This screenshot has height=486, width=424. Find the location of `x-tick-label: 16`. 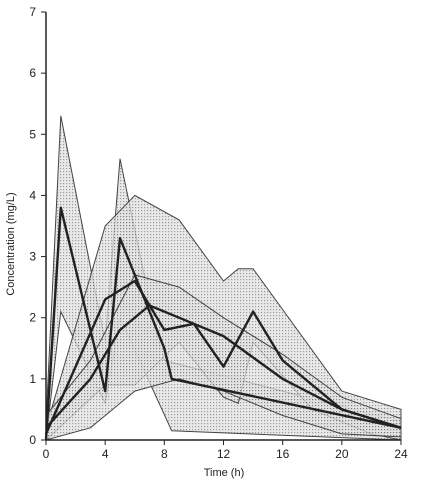

x-tick-label: 16 is located at coordinates (283, 454).